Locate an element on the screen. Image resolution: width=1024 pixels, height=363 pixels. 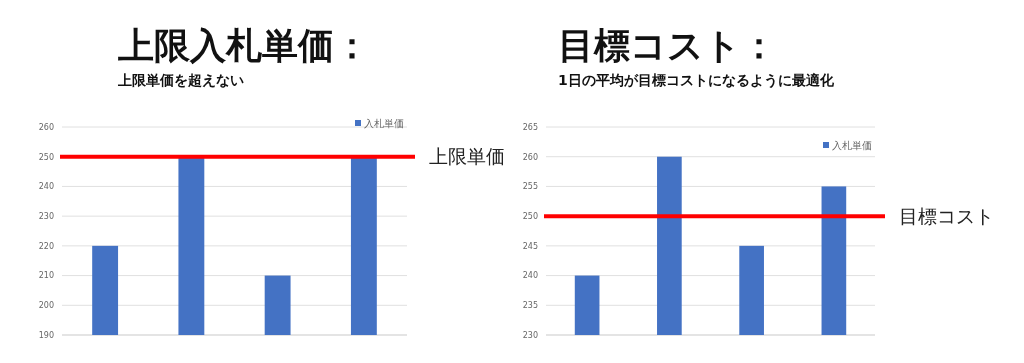
y-tick-label: 265 is located at coordinates (530, 127).